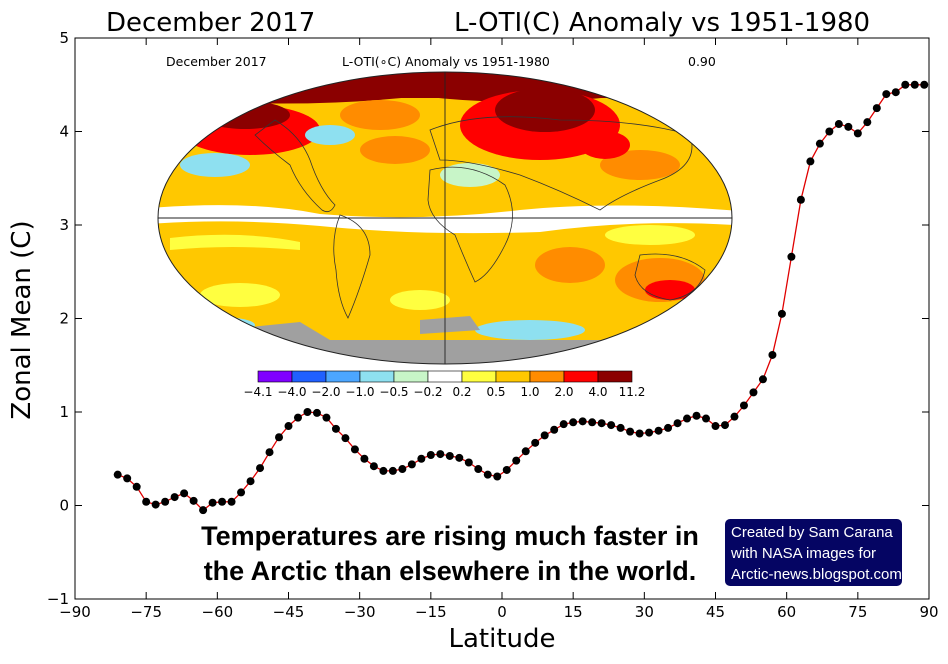  What do you see at coordinates (257, 392) in the screenshot?
I see `colorbar-tick-label: −4.1` at bounding box center [257, 392].